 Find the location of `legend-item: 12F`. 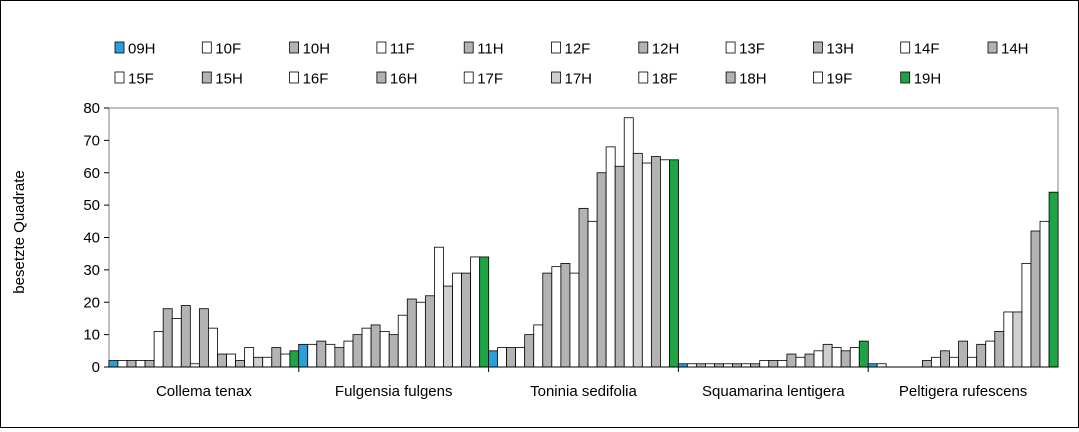

legend-item: 12F is located at coordinates (570, 49).